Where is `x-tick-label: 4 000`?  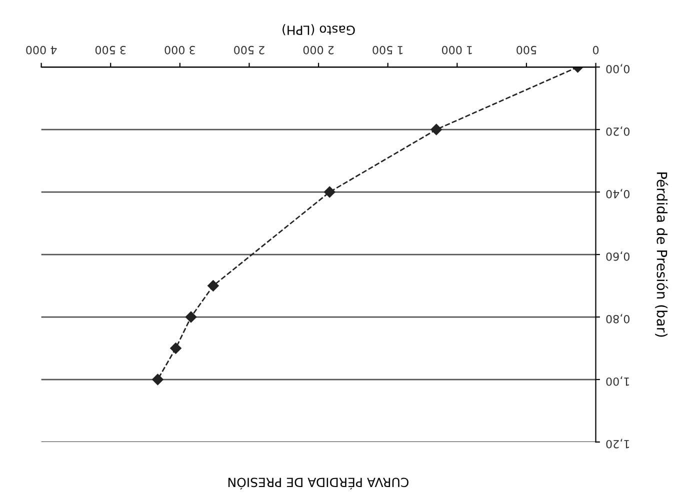
x-tick-label: 4 000 is located at coordinates (41, 50).